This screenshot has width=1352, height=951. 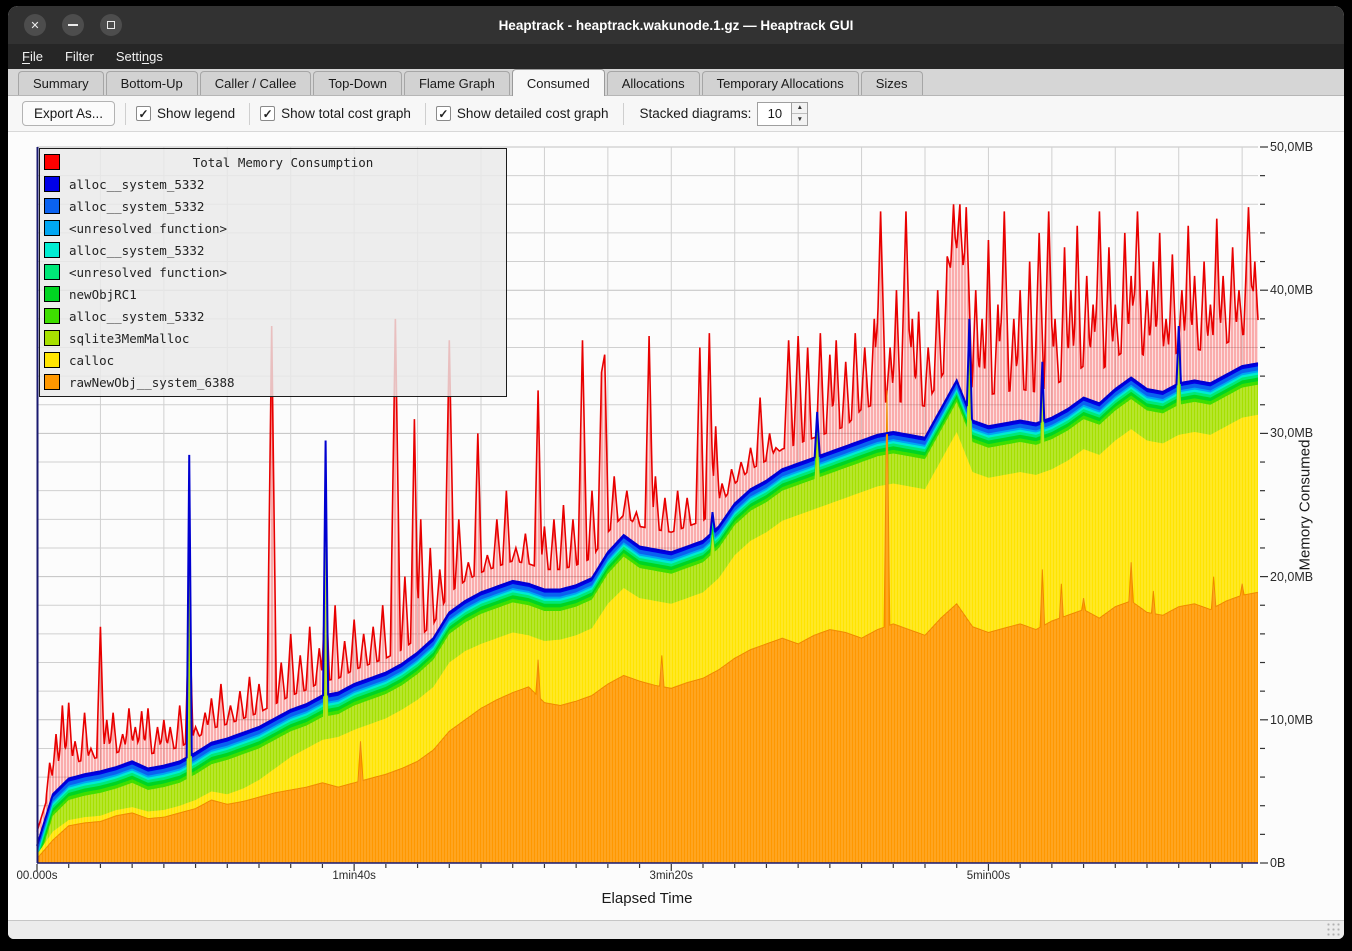 What do you see at coordinates (32, 56) in the screenshot?
I see `menu-item-file: File` at bounding box center [32, 56].